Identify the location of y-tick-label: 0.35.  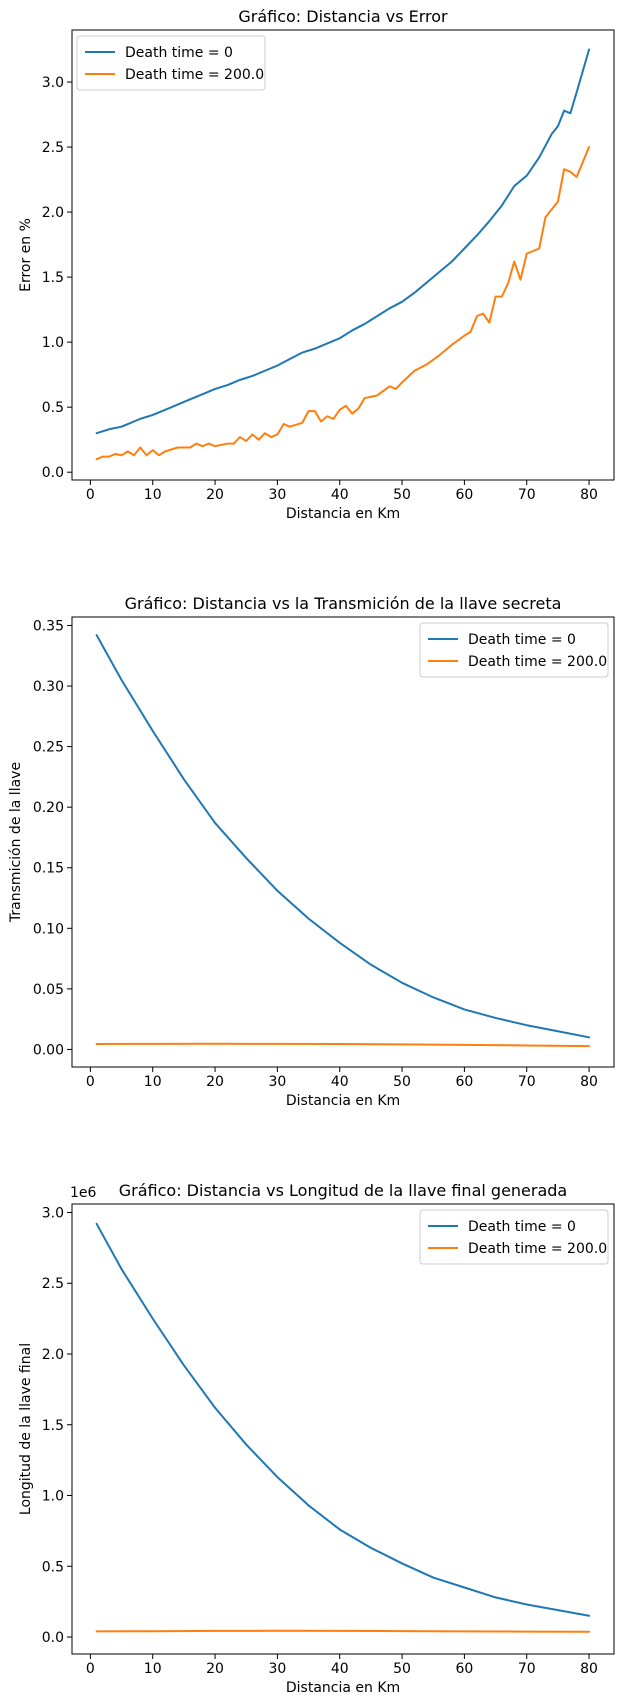
(48, 626).